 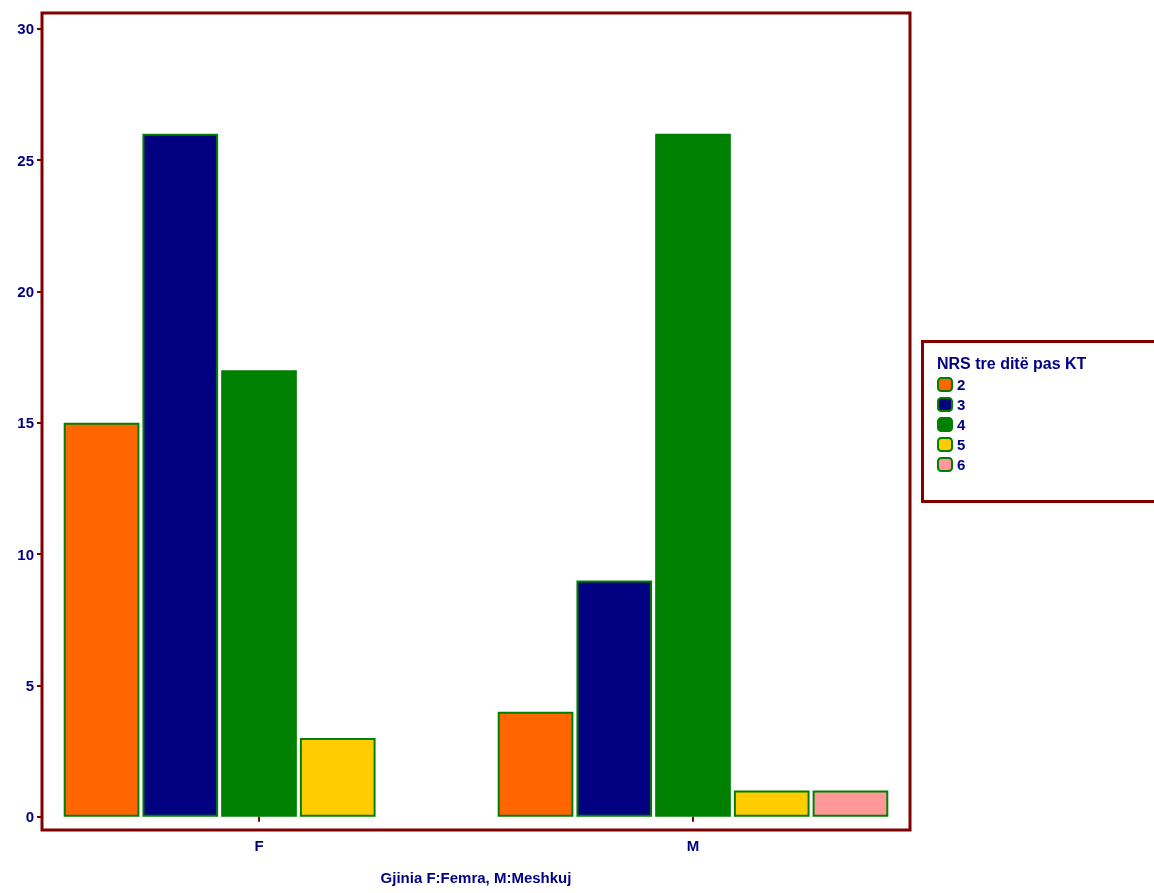 What do you see at coordinates (25, 291) in the screenshot?
I see `y-tick-label: 20` at bounding box center [25, 291].